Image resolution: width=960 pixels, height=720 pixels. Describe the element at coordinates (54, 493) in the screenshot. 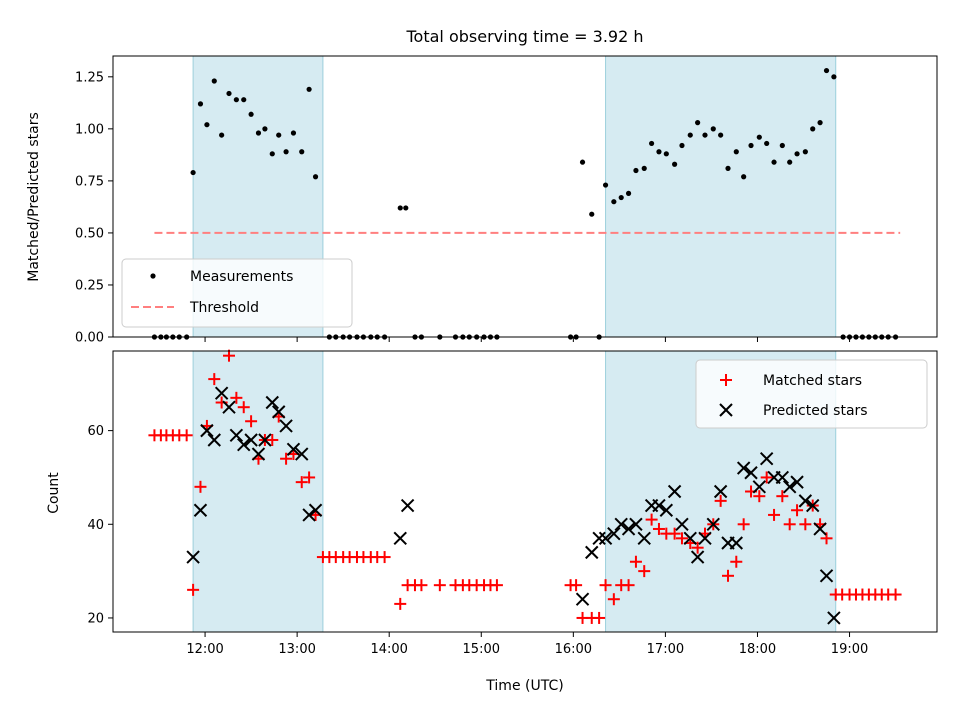

I see `bottom-y-axis-label: Count` at that location.